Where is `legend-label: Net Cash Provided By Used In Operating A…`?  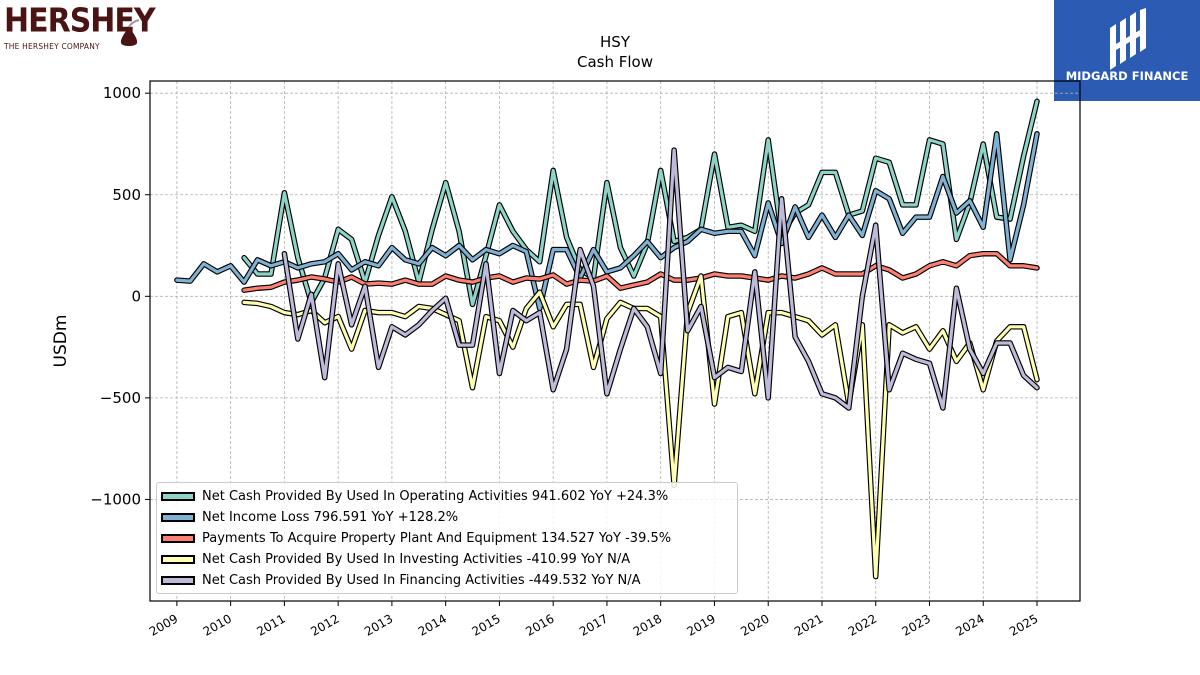
legend-label: Net Cash Provided By Used In Operating A… is located at coordinates (435, 496).